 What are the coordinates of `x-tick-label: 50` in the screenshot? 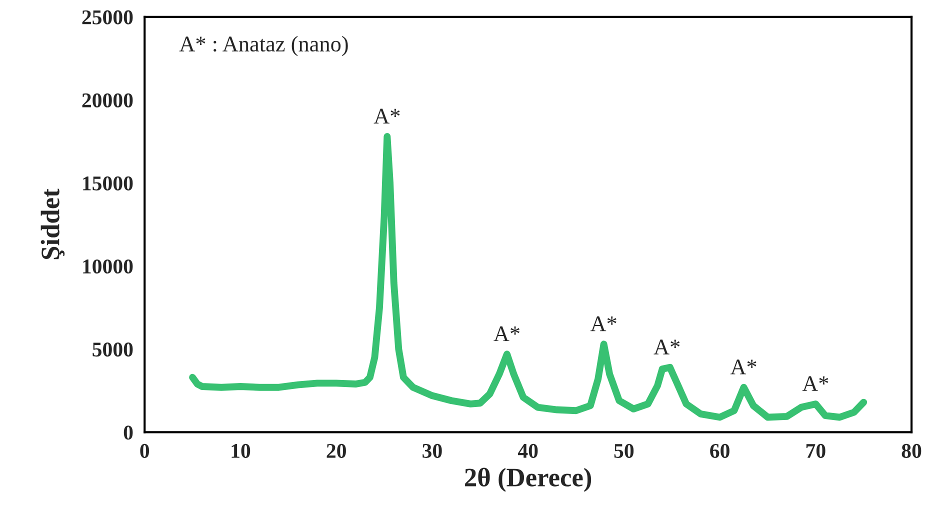 It's located at (624, 451).